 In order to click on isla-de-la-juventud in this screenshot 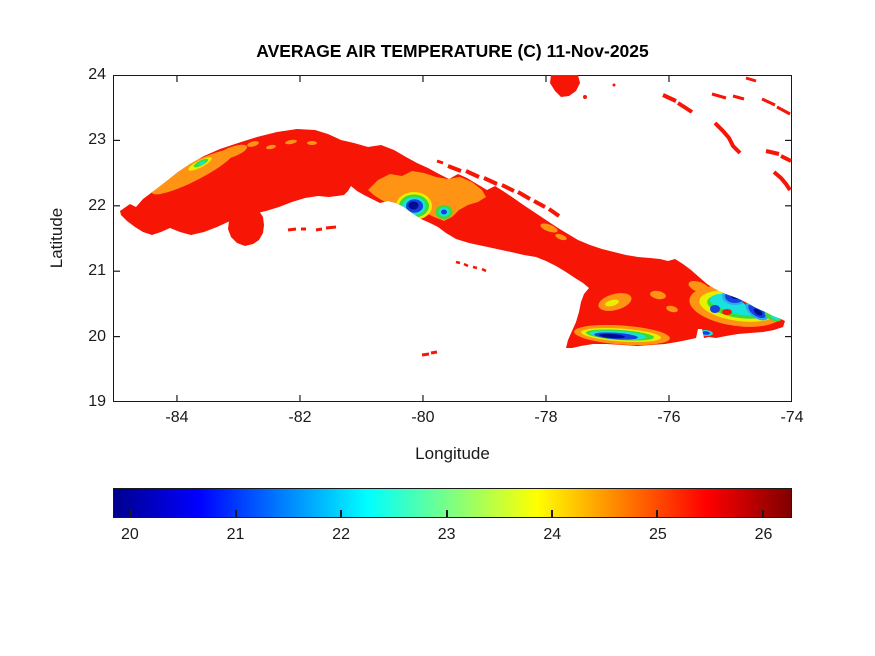, I will do `click(246, 228)`.